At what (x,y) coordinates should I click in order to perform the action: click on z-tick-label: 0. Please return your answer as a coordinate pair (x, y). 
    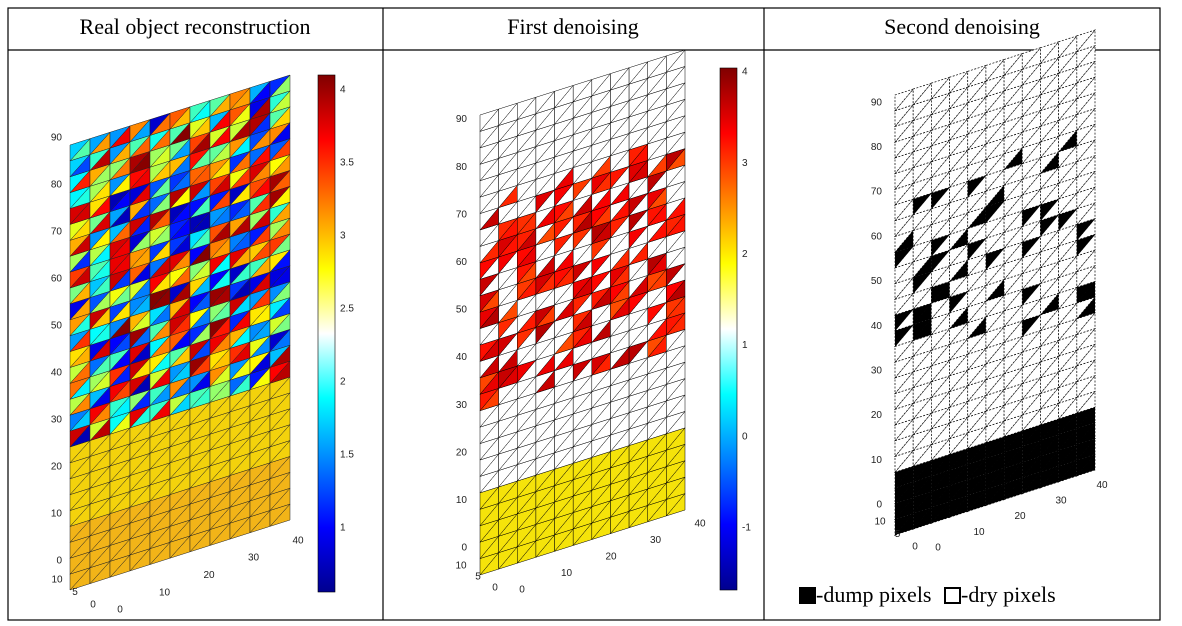
    Looking at the image, I should click on (879, 505).